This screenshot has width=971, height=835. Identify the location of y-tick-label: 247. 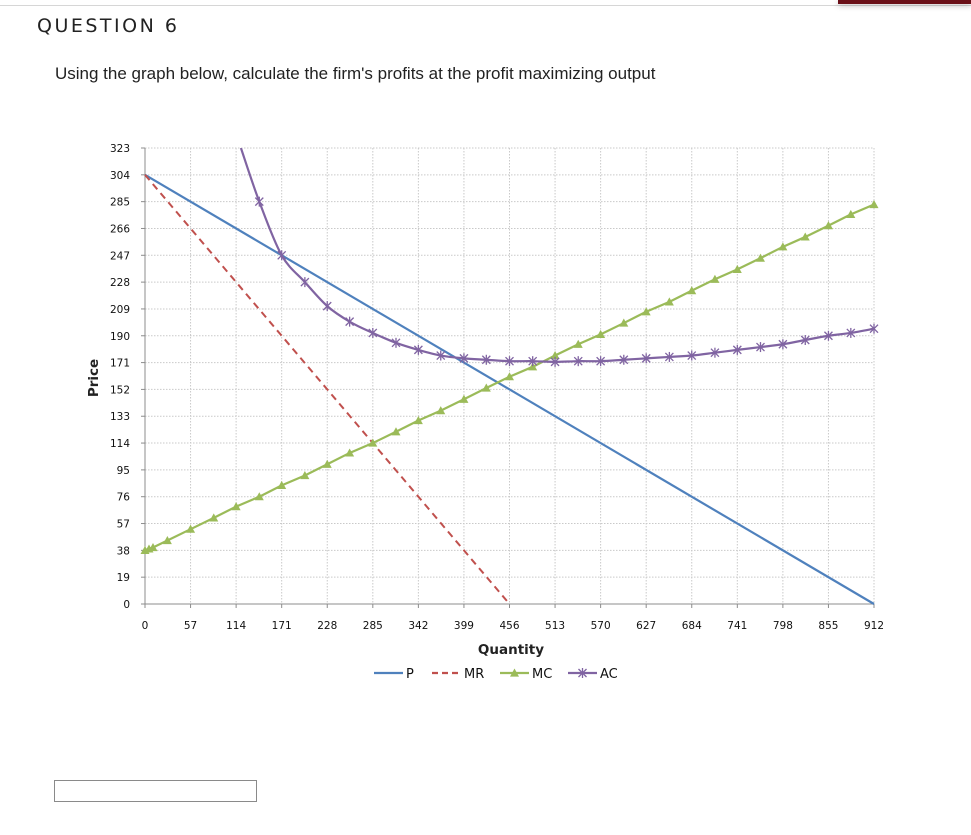
(120, 256).